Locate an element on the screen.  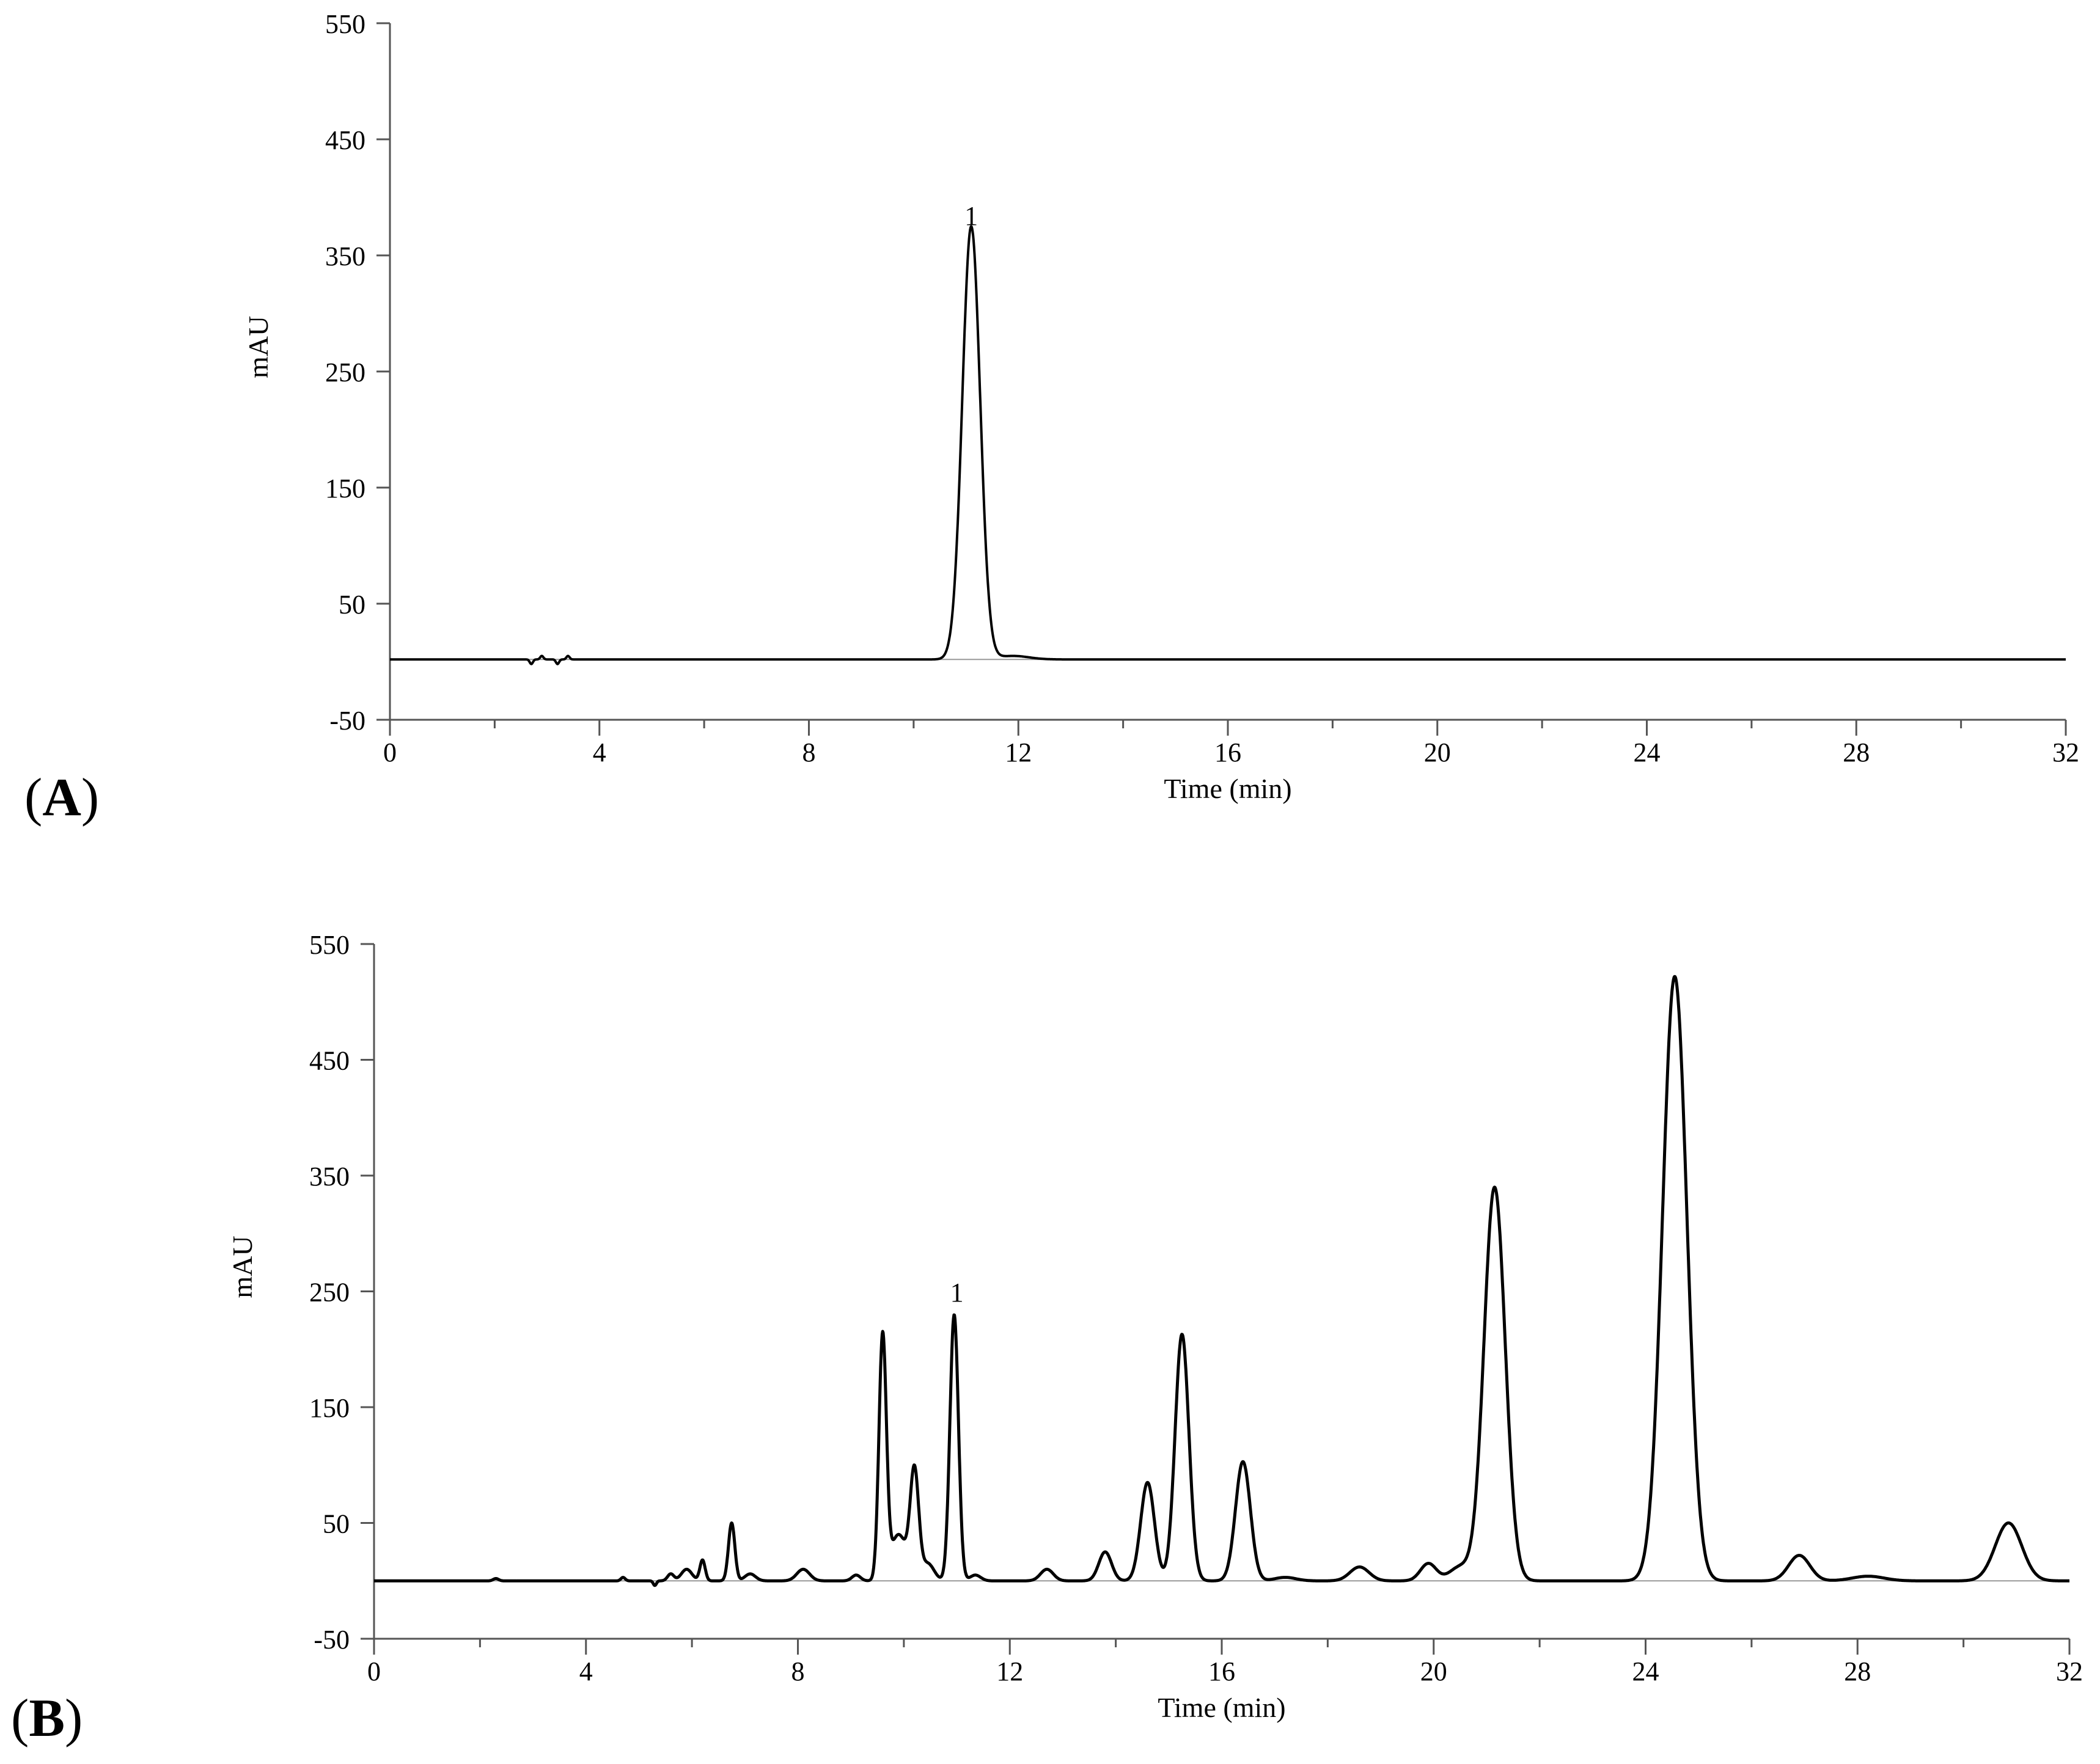
x-tick-label-b: 28 is located at coordinates (1857, 1671).